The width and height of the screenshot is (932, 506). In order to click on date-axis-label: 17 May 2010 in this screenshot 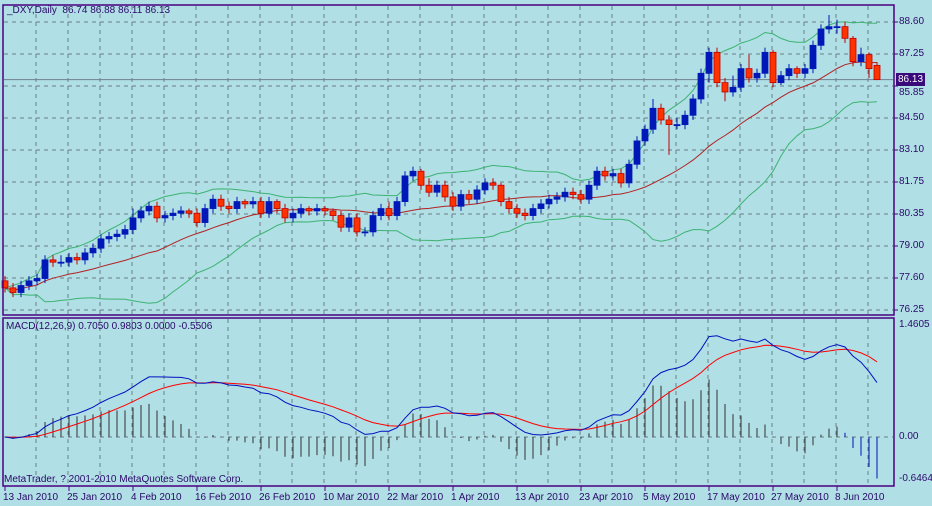, I will do `click(736, 497)`.